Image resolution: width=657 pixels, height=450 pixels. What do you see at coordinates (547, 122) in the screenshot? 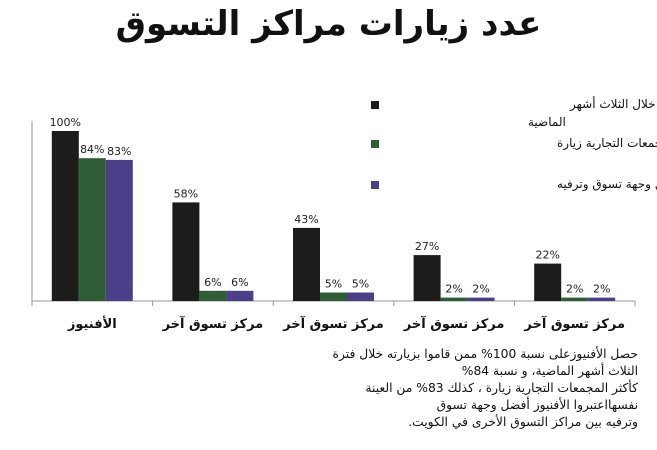
I see `legend-label: الماضية` at bounding box center [547, 122].